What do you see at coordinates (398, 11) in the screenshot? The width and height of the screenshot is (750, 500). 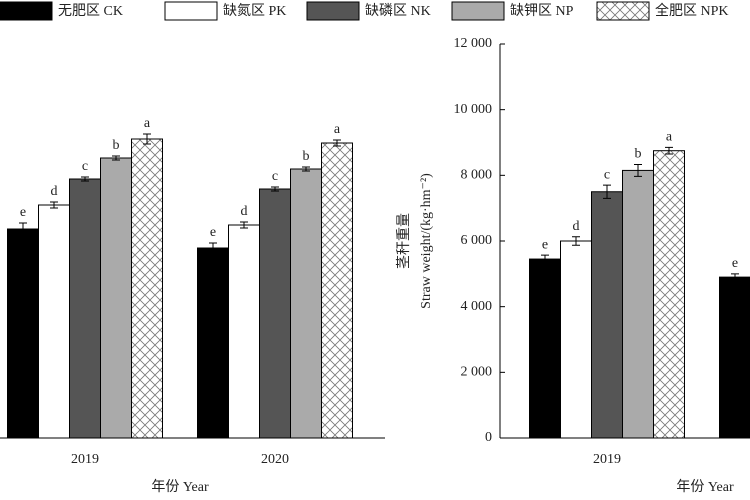 I see `legend-label: 缺磷区 NK` at bounding box center [398, 11].